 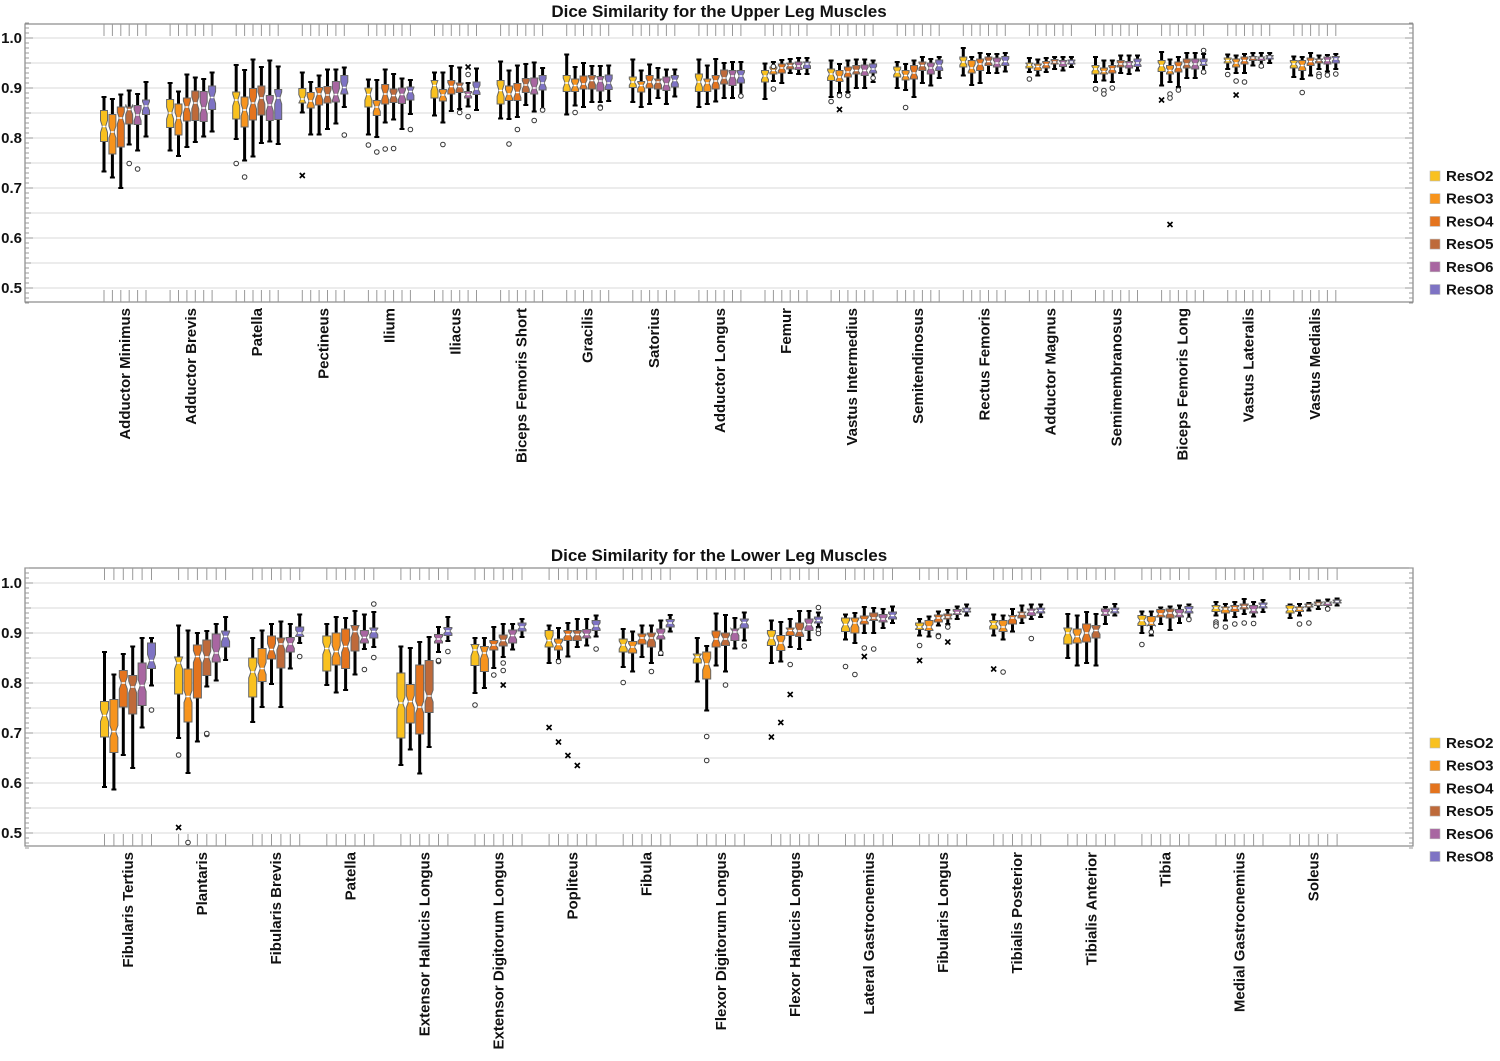 What do you see at coordinates (125, 232) in the screenshot?
I see `category-group: Adductor Minimus` at bounding box center [125, 232].